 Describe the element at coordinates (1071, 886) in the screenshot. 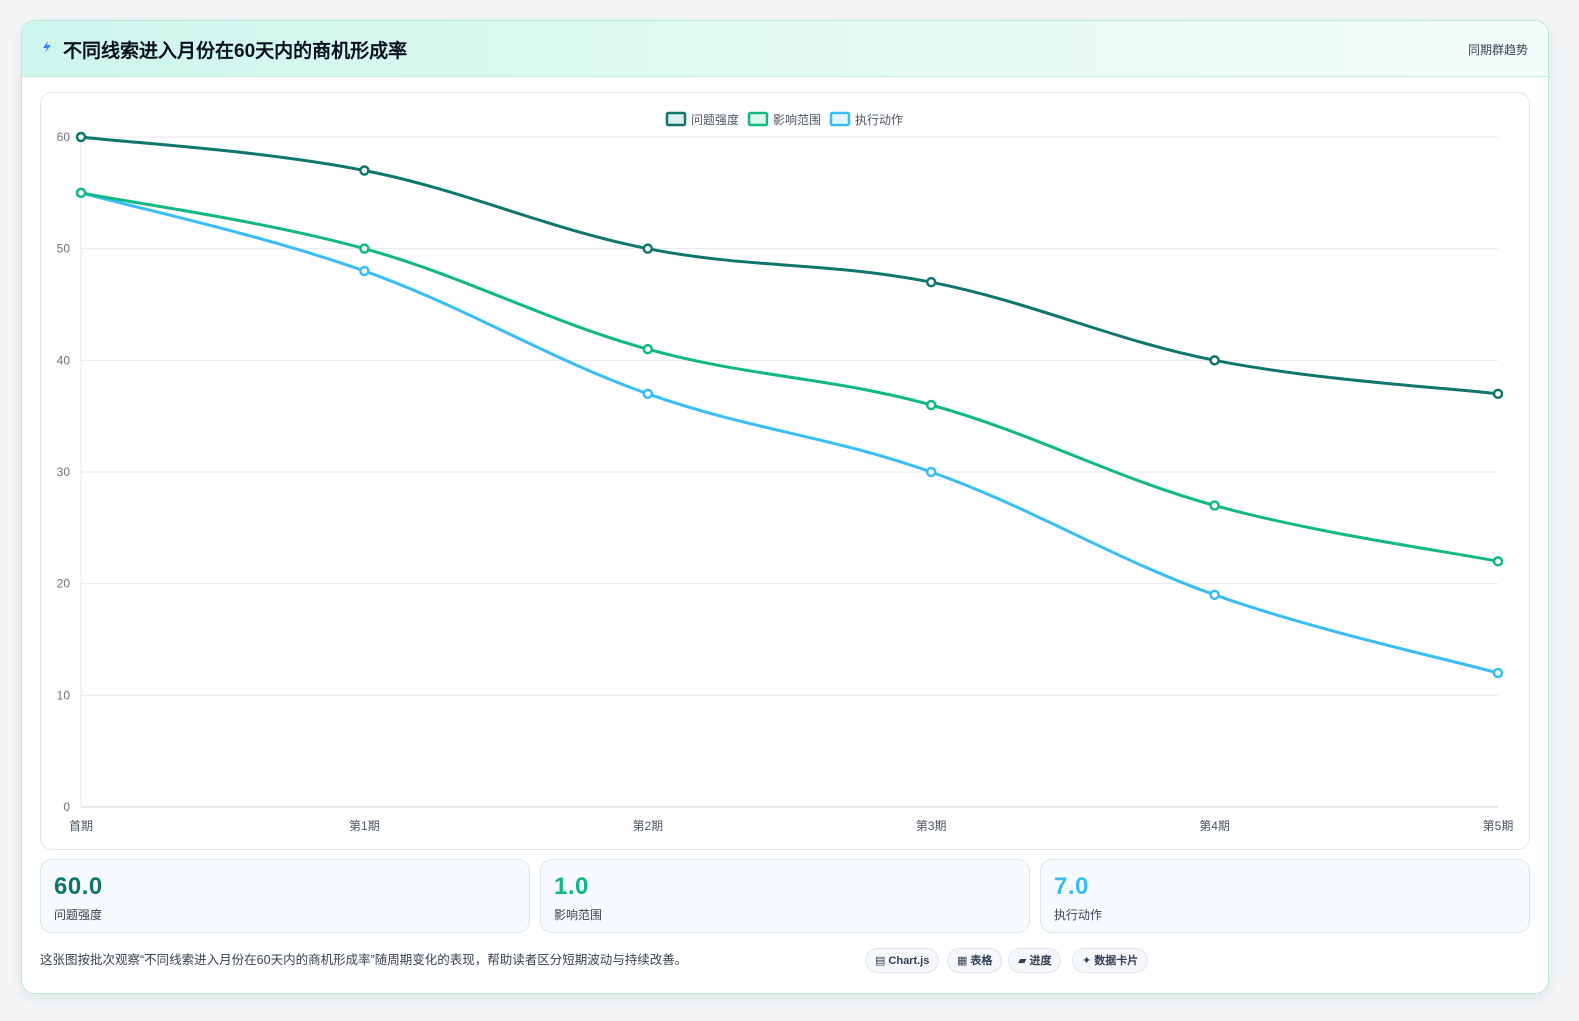

I see `stat-value: 7.0` at that location.